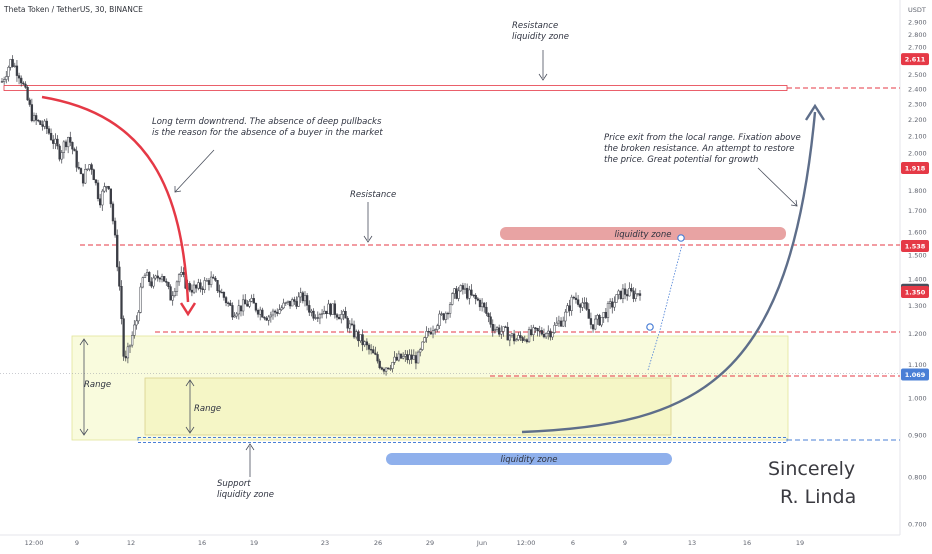 This screenshot has width=932, height=554. Describe the element at coordinates (915, 246) in the screenshot. I see `price-tag-label: 1.538` at that location.